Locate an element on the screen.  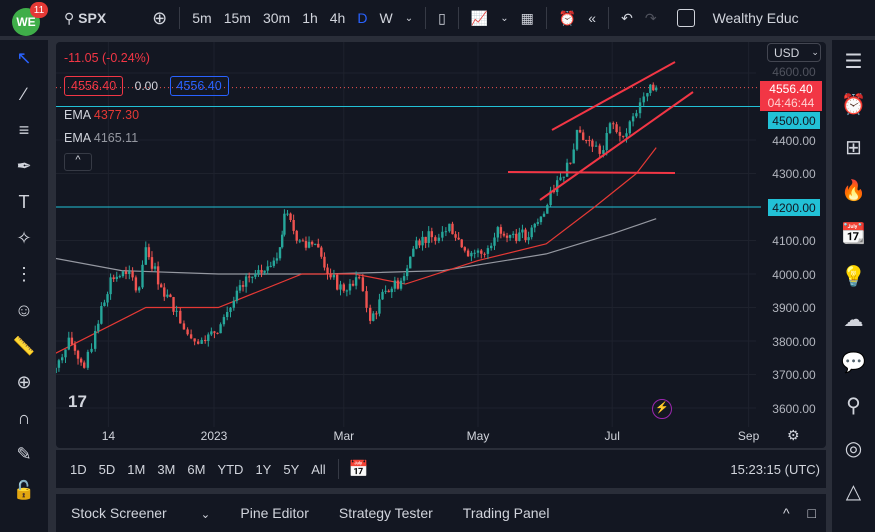
ema-value: 4165.11 is located at coordinates (116, 138).